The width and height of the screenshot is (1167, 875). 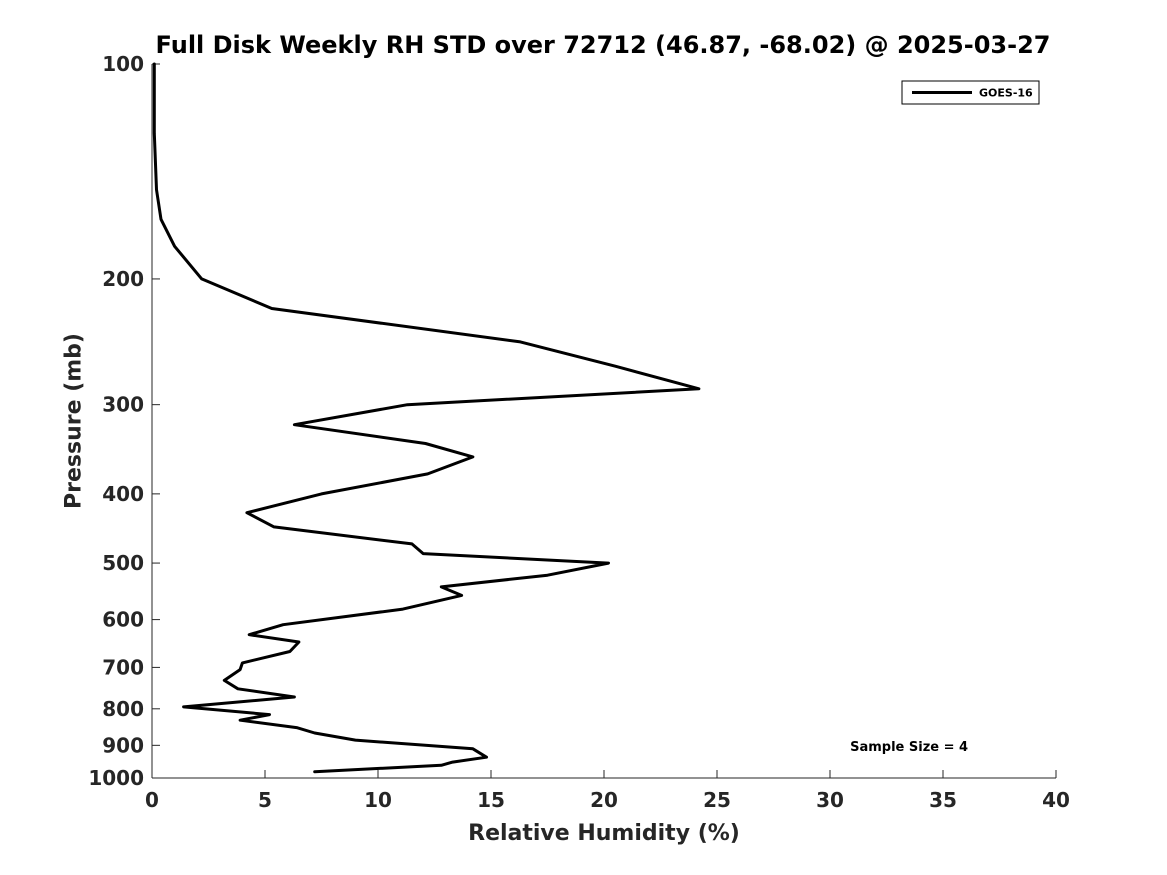 What do you see at coordinates (74, 421) in the screenshot?
I see `y-axis-label: Pressure (mb)` at bounding box center [74, 421].